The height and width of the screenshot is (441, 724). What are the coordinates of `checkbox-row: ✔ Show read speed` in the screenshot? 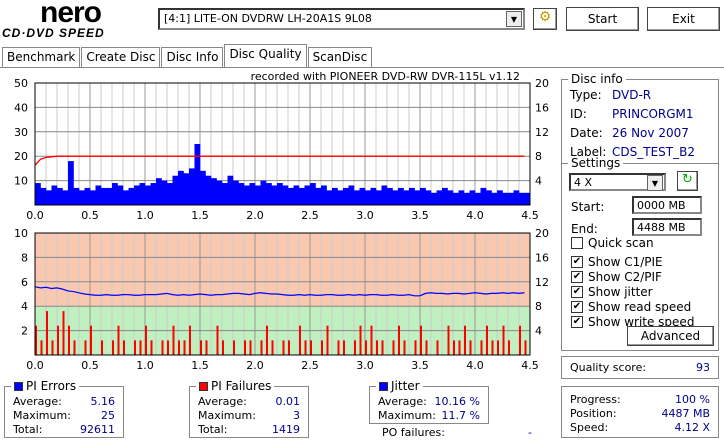 It's located at (631, 307).